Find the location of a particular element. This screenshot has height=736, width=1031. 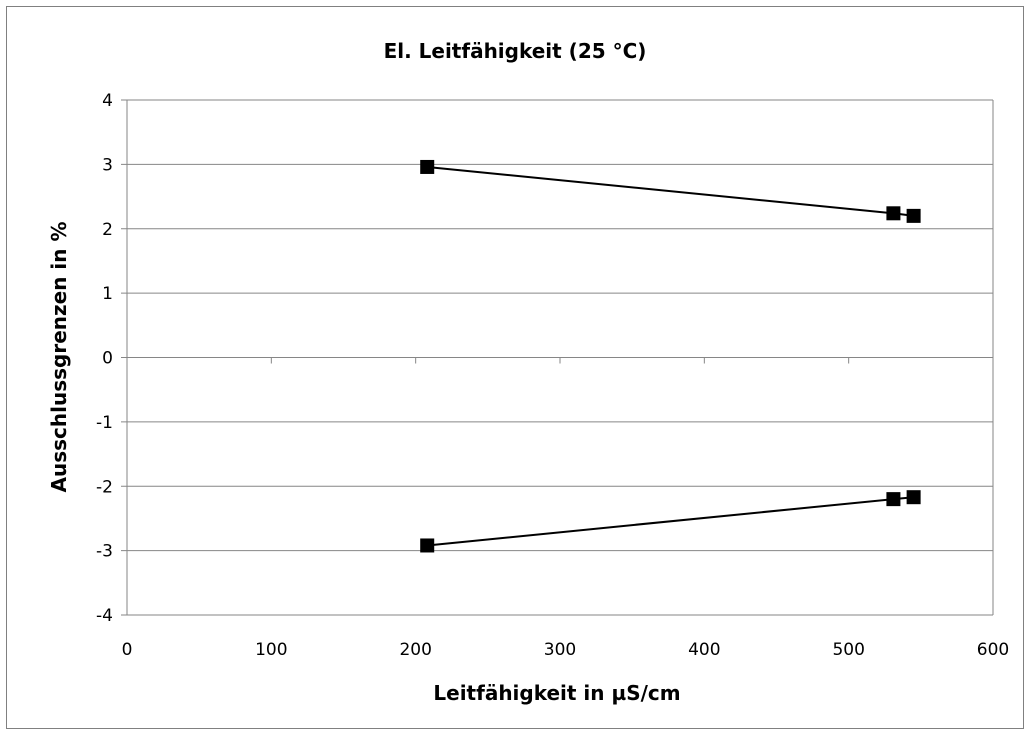

x-tick-label: 300 is located at coordinates (560, 650).